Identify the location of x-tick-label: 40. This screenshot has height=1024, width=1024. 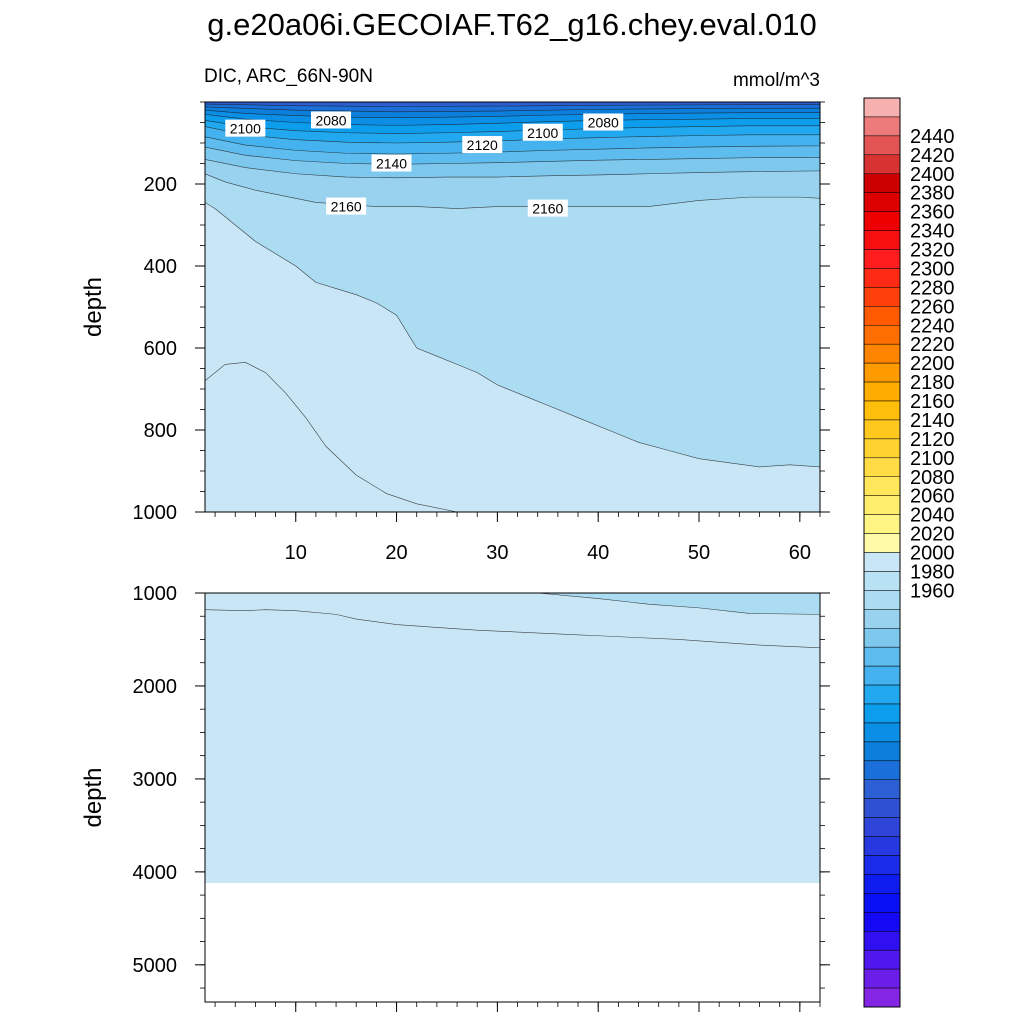
(598, 553).